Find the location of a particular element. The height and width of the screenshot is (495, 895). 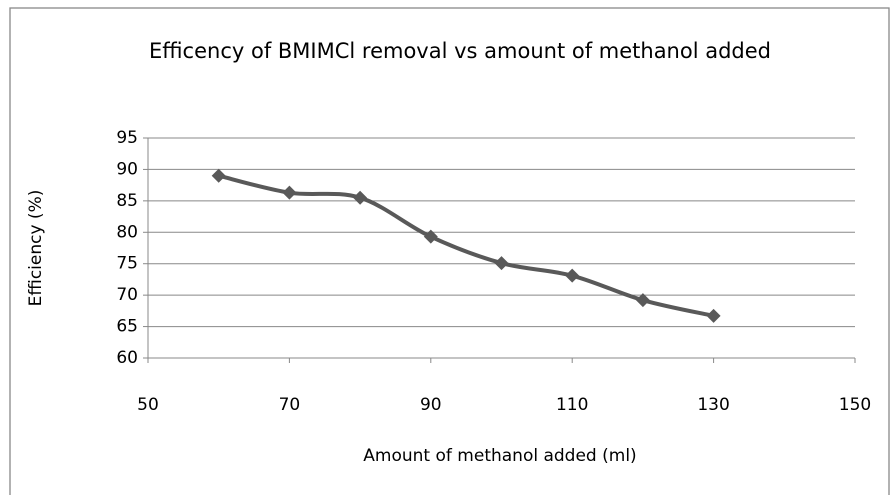

y-tick-label: 80 is located at coordinates (127, 232).